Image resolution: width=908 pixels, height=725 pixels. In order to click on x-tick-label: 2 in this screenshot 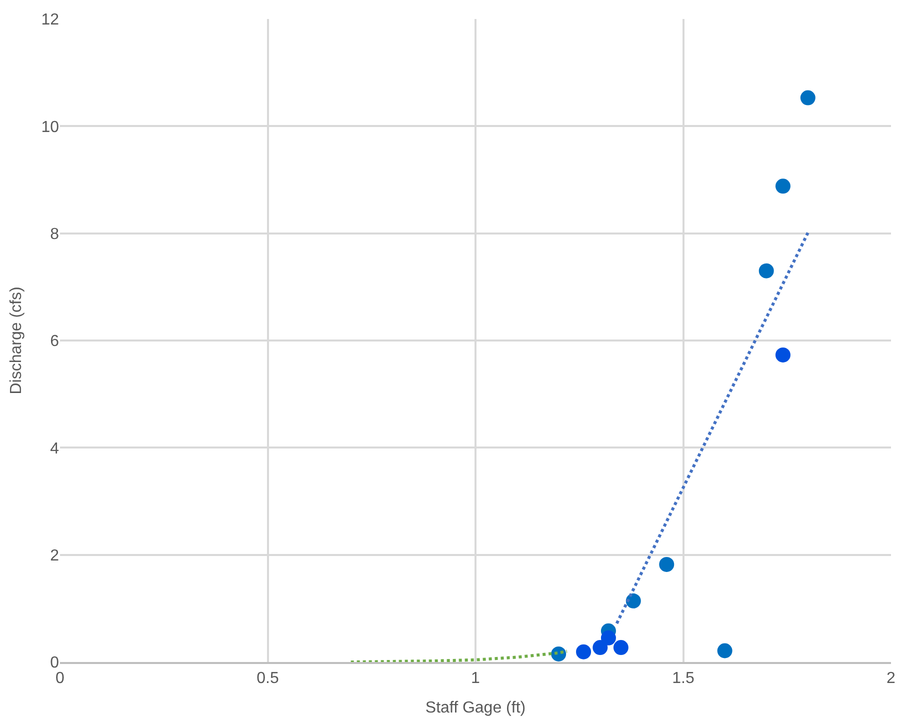, I will do `click(891, 679)`.